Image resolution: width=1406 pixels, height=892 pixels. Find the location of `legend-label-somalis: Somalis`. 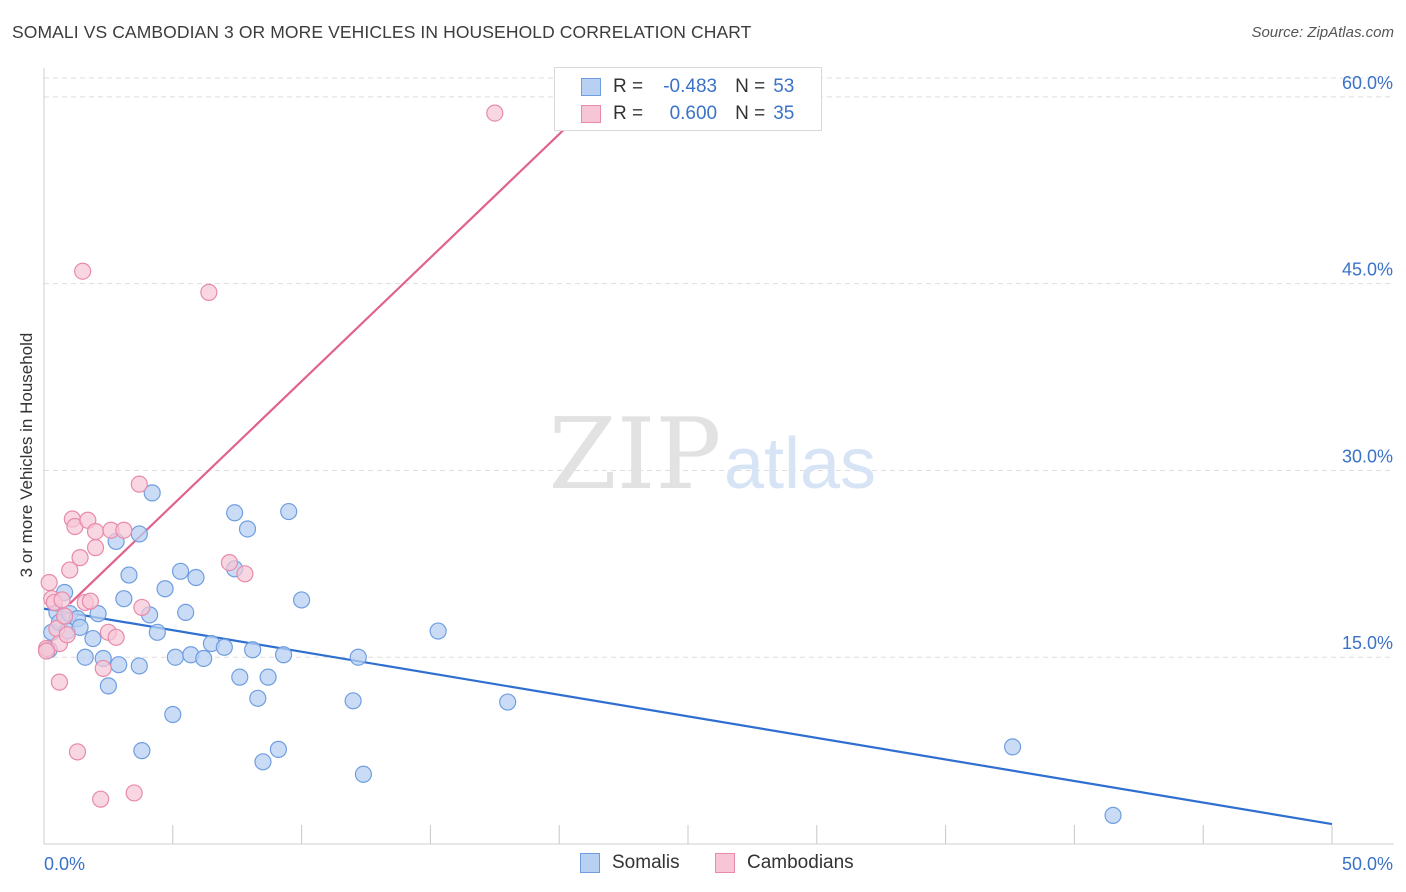

legend-label-somalis: Somalis is located at coordinates (646, 862).